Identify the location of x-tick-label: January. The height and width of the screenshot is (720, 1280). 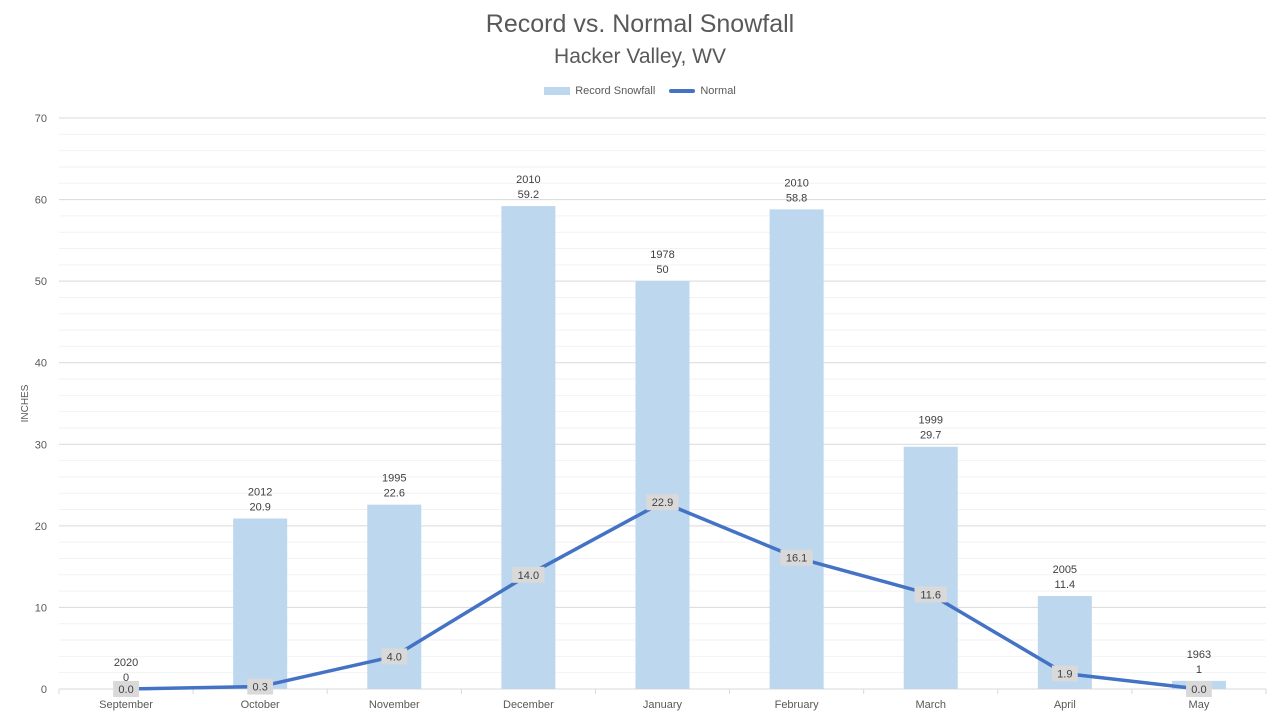
(663, 705).